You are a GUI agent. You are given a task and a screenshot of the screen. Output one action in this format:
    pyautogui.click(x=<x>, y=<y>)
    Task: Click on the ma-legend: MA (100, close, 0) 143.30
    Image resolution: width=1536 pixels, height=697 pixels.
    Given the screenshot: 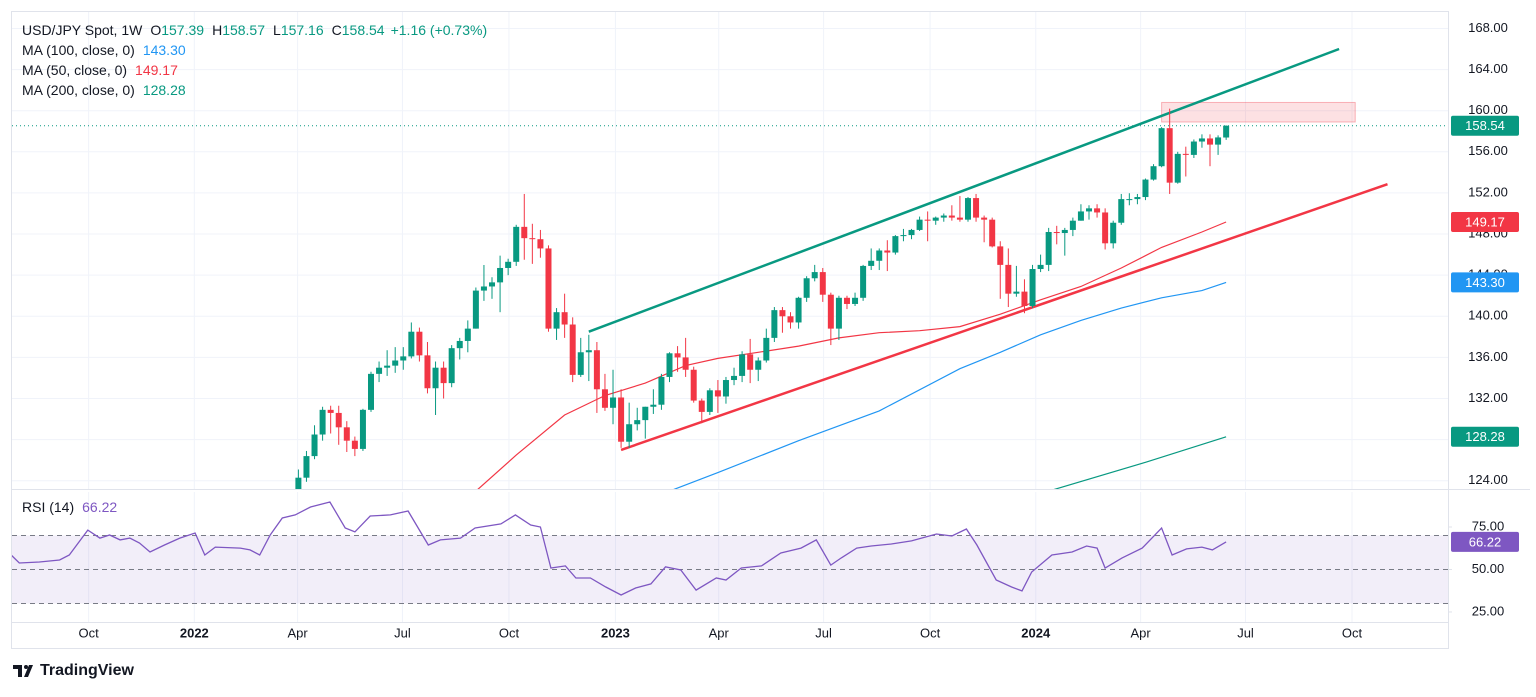 What is the action you would take?
    pyautogui.click(x=104, y=50)
    